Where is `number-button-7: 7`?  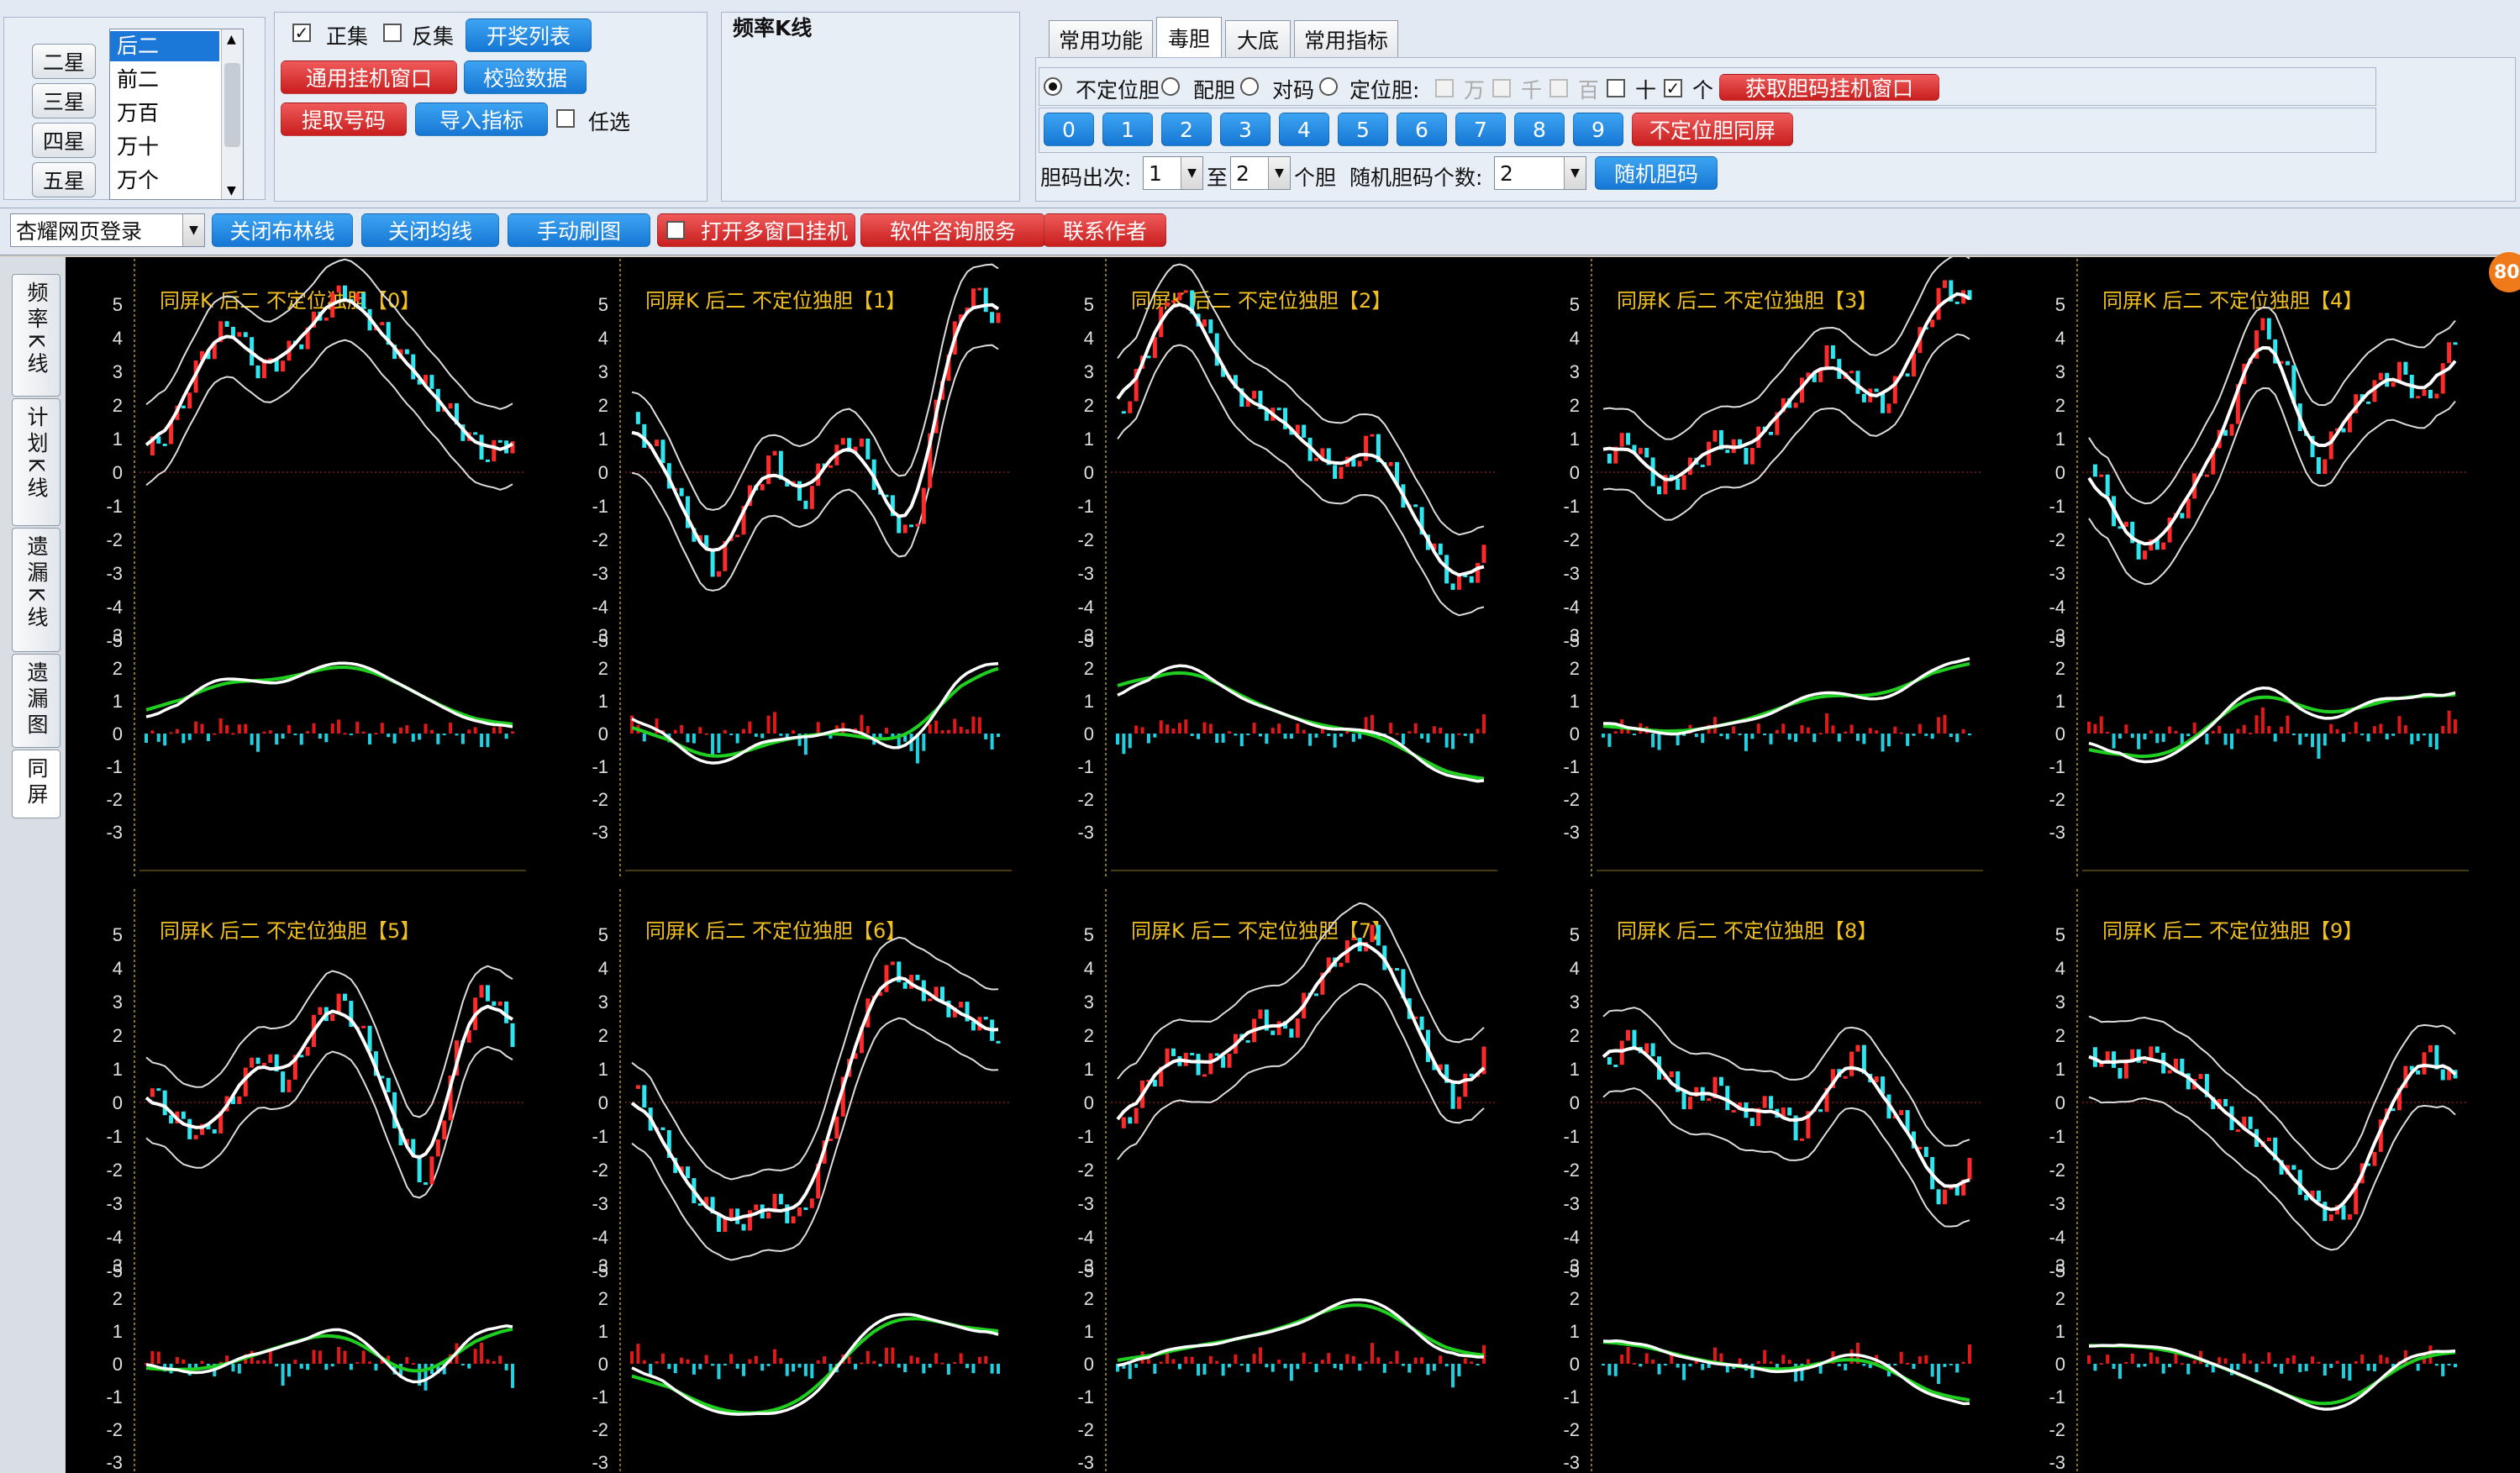
number-button-7: 7 is located at coordinates (1480, 129).